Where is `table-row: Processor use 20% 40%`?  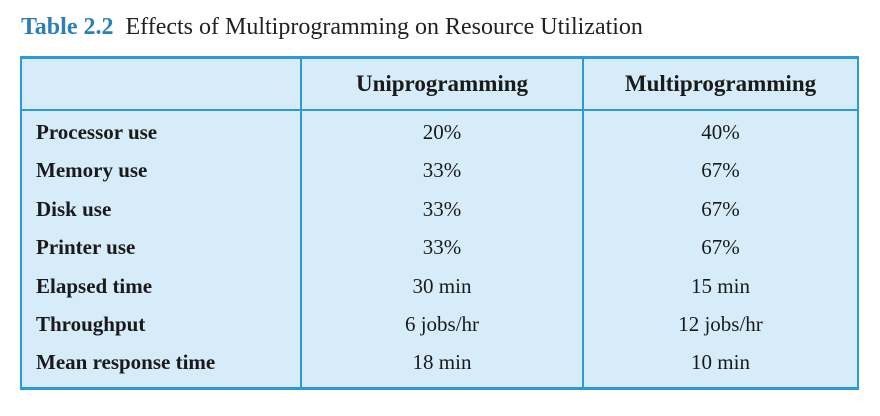 table-row: Processor use 20% 40% is located at coordinates (439, 132).